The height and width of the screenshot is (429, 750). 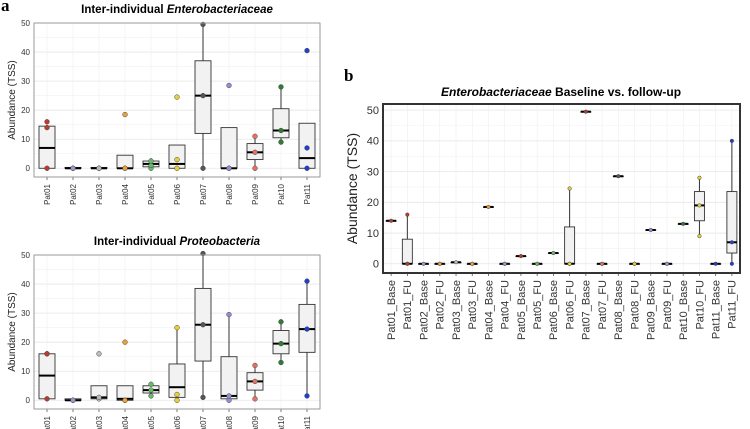 I want to click on box-Pat01_FU: Pat01_FU, so click(x=407, y=271).